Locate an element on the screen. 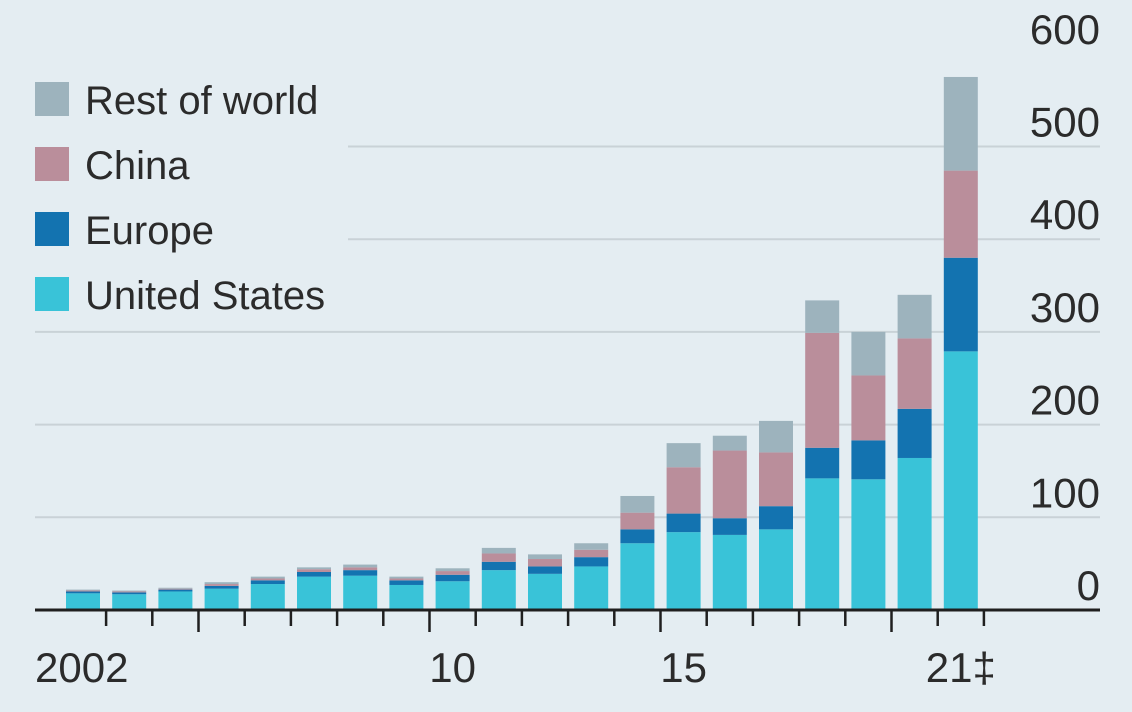  legend: Rest of world China Europe United States is located at coordinates (180, 198).